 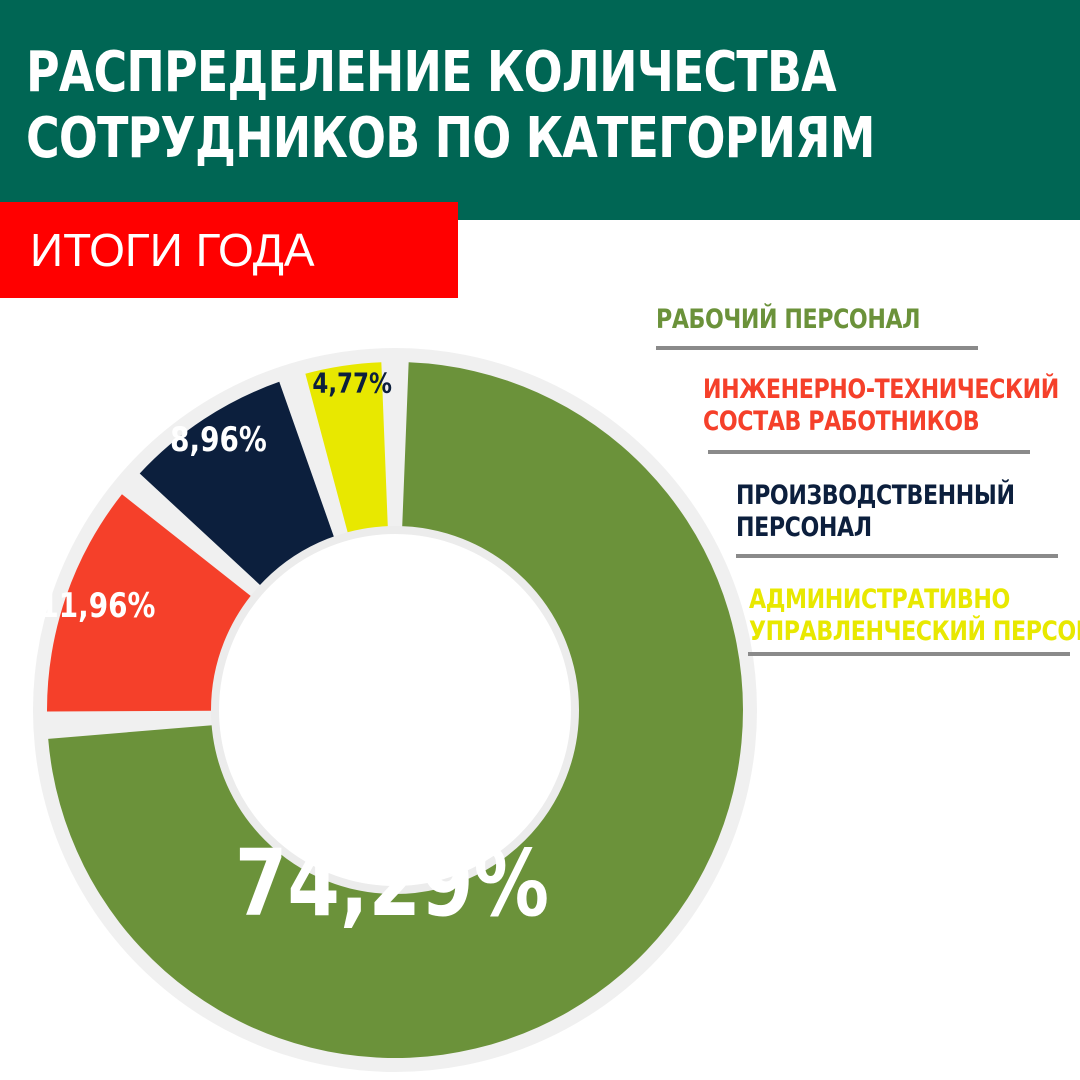 What do you see at coordinates (450, 138) in the screenshot?
I see `title-line-2: СОТРУДНИКОВ ПО КАТЕГОРИЯМ` at bounding box center [450, 138].